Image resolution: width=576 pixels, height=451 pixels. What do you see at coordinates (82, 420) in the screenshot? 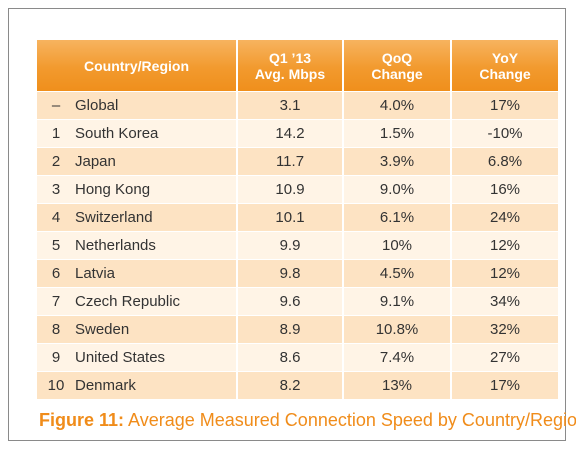
I see `figure-label: Figure 11:` at bounding box center [82, 420].